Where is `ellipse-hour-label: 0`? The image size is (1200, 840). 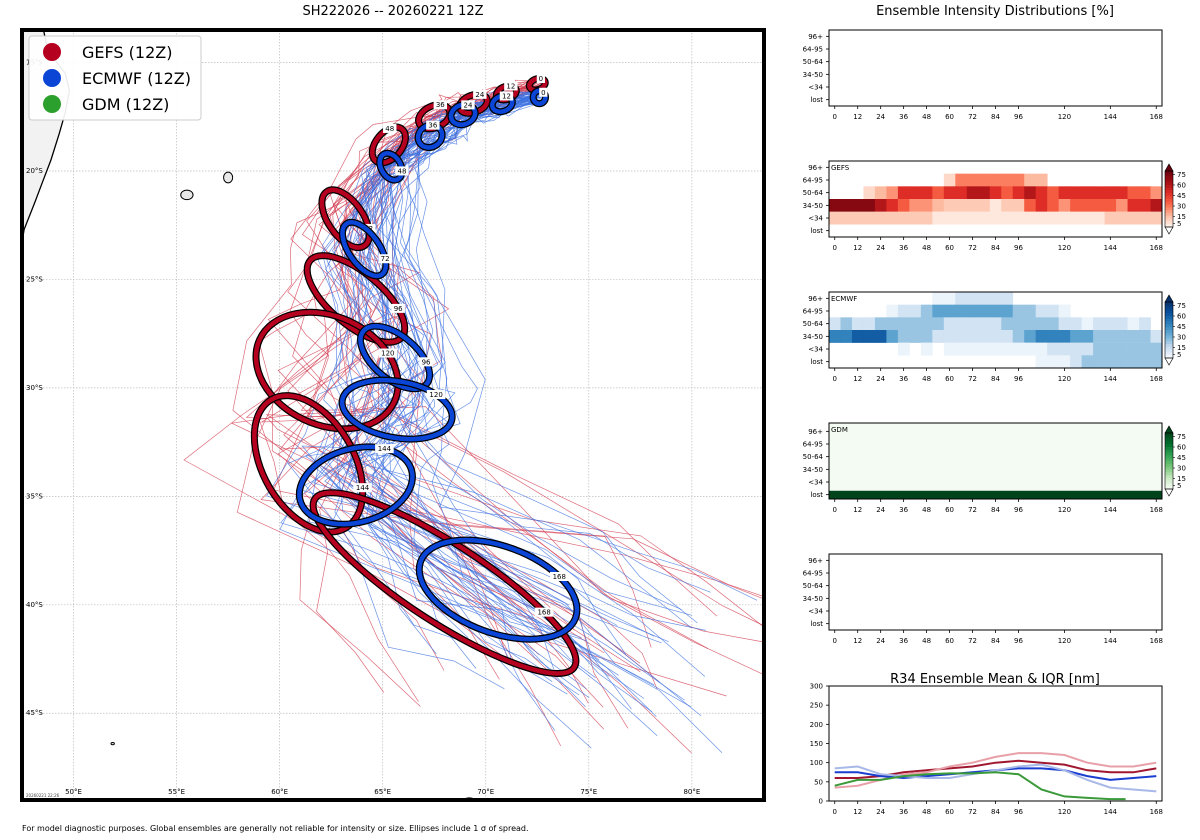
ellipse-hour-label: 0 is located at coordinates (540, 78).